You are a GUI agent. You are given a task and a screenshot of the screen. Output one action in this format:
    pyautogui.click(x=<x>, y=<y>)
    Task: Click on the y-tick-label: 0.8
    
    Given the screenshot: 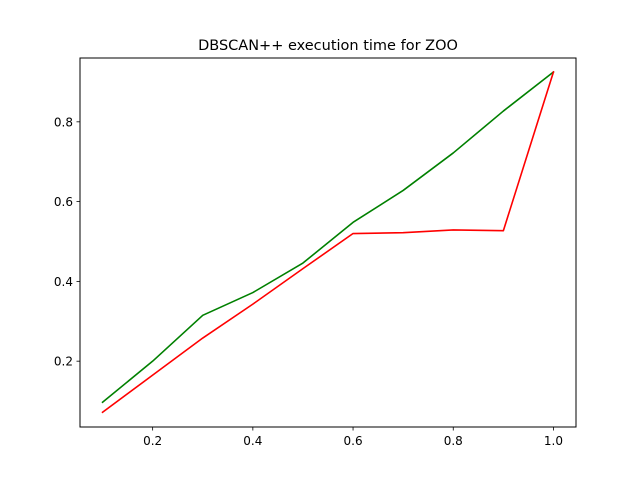 What is the action you would take?
    pyautogui.click(x=63, y=122)
    